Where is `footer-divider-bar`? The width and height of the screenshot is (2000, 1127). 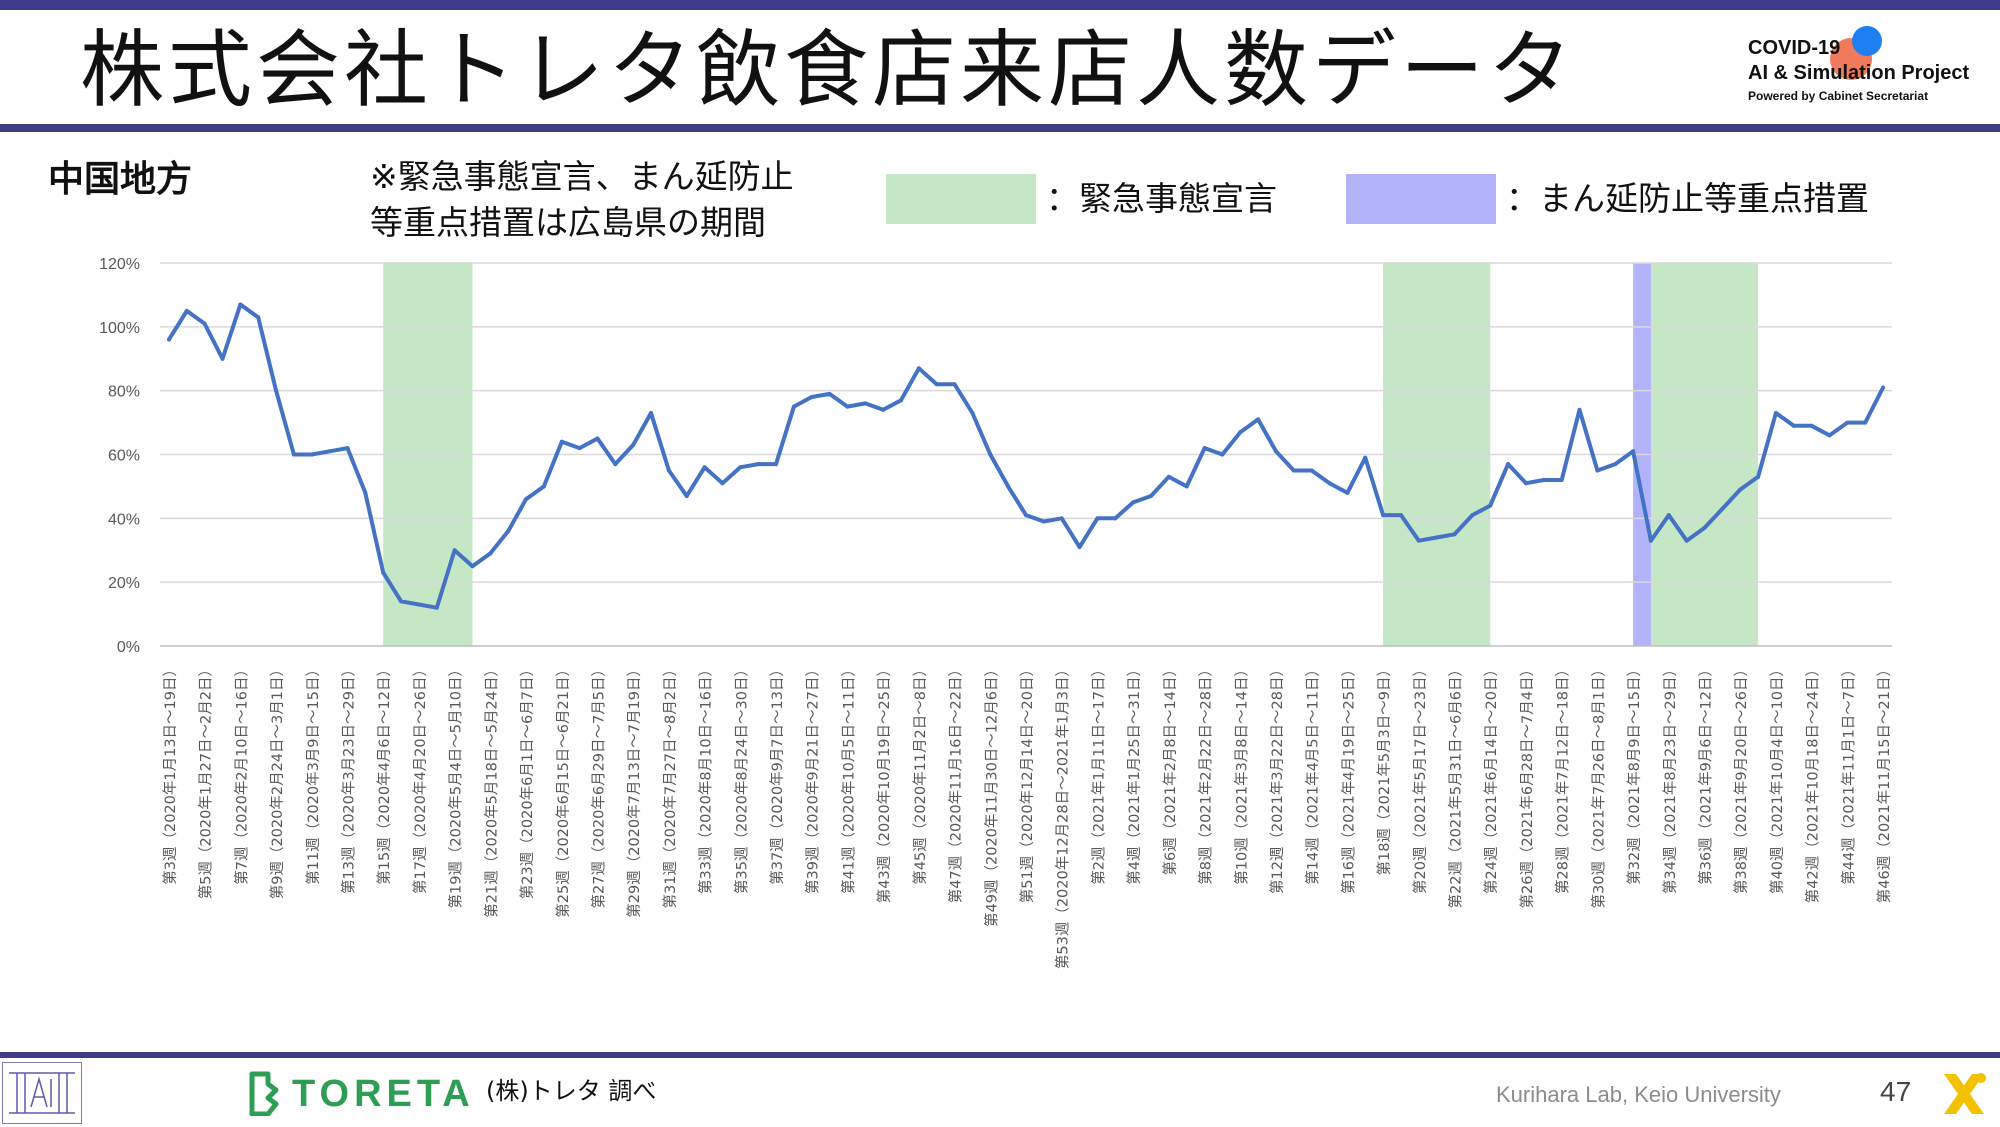
footer-divider-bar is located at coordinates (1000, 1055).